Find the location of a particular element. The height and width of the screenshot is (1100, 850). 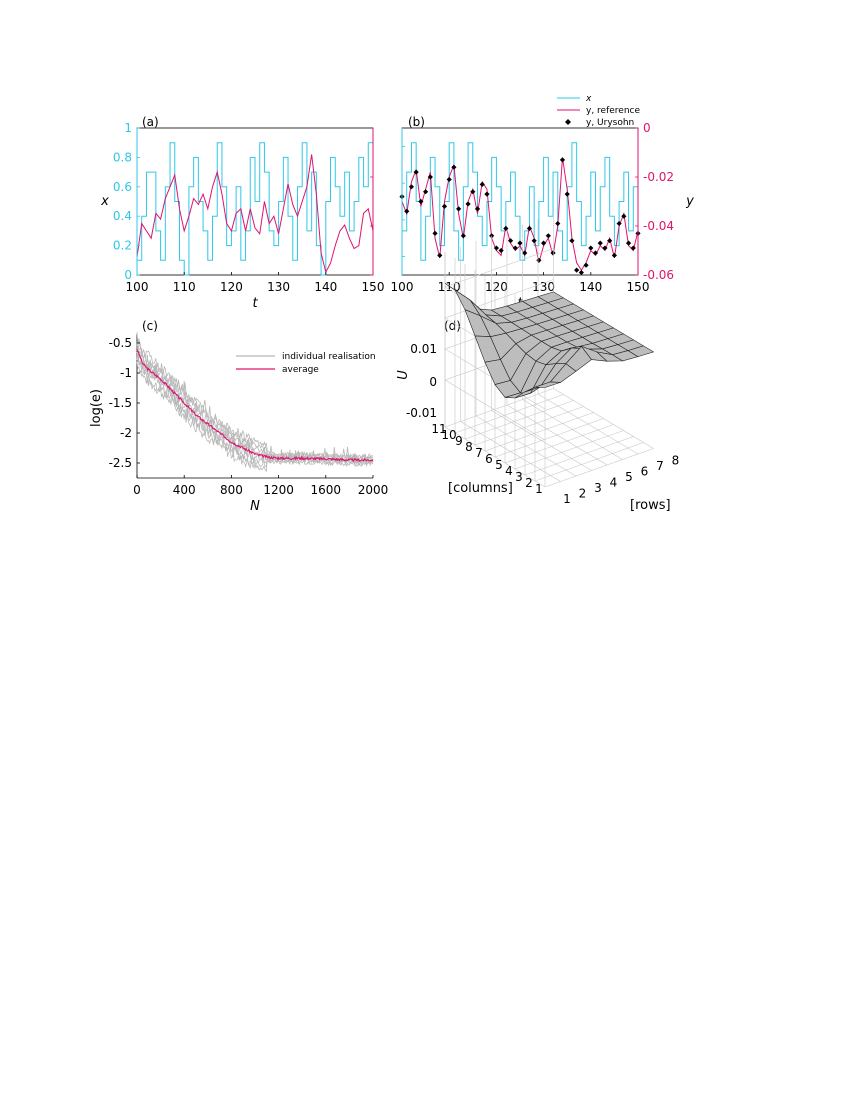

panel-c-ytick-label: -2 is located at coordinates (126, 433).